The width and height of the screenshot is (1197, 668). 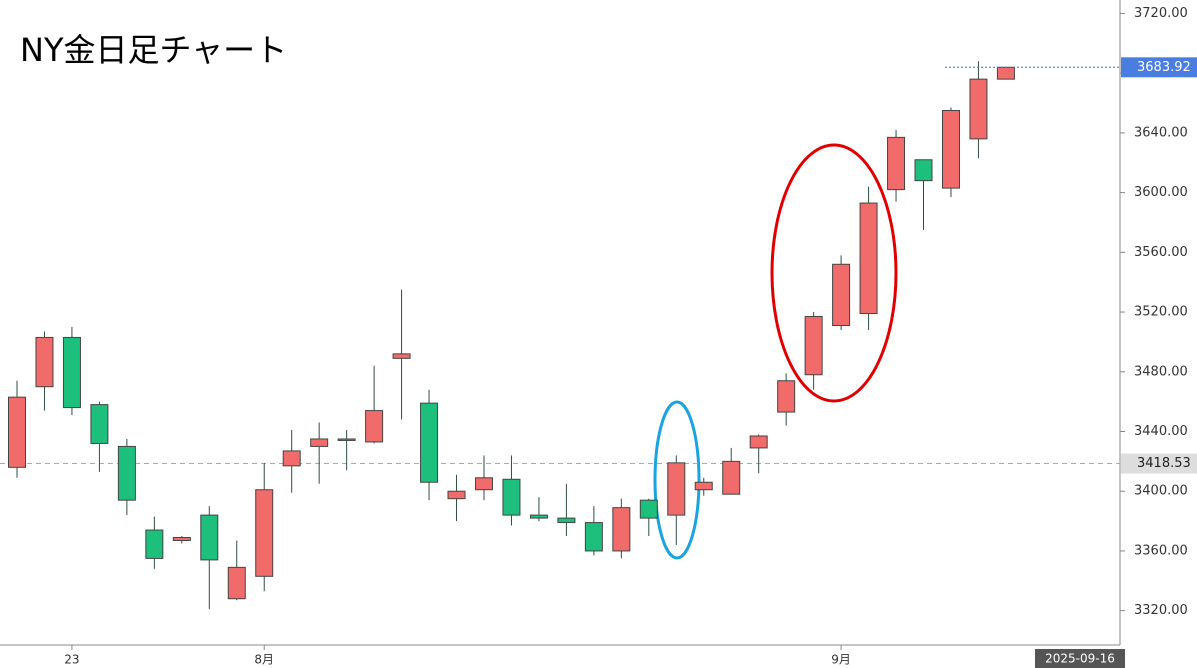 I want to click on y-tick-label: 3520.00, so click(x=1161, y=312).